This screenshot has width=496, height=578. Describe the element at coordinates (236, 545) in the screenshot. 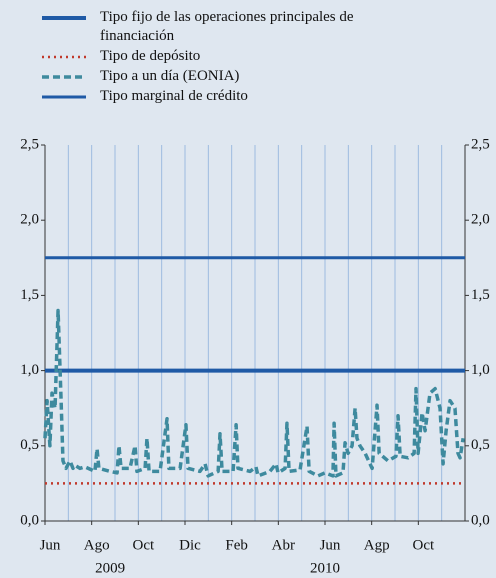

I see `x-tick-label: Feb` at that location.